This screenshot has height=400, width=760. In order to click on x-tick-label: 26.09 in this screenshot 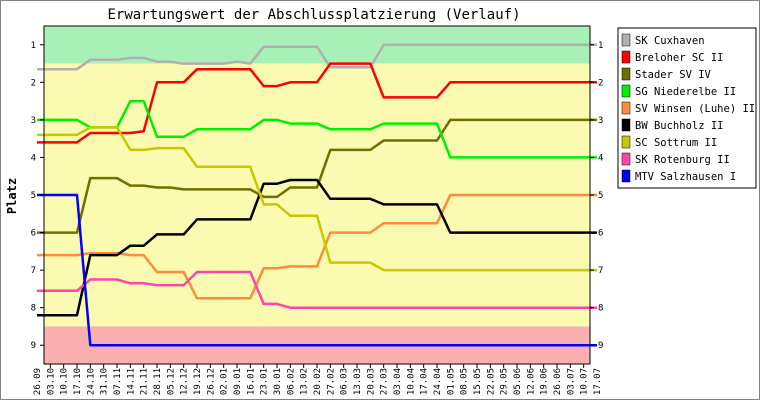, I will do `click(38, 381)`.